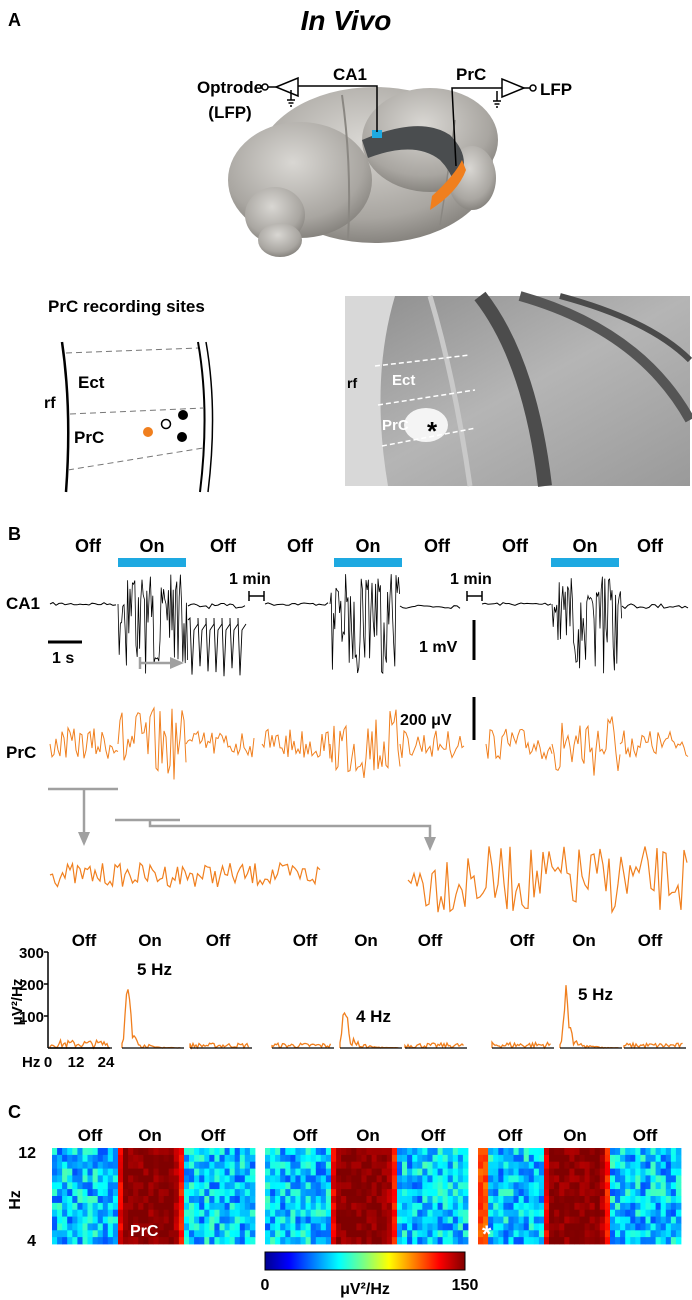 This screenshot has width=692, height=1300. What do you see at coordinates (595, 994) in the screenshot?
I see `spectral-peak-label: 5 Hz` at bounding box center [595, 994].